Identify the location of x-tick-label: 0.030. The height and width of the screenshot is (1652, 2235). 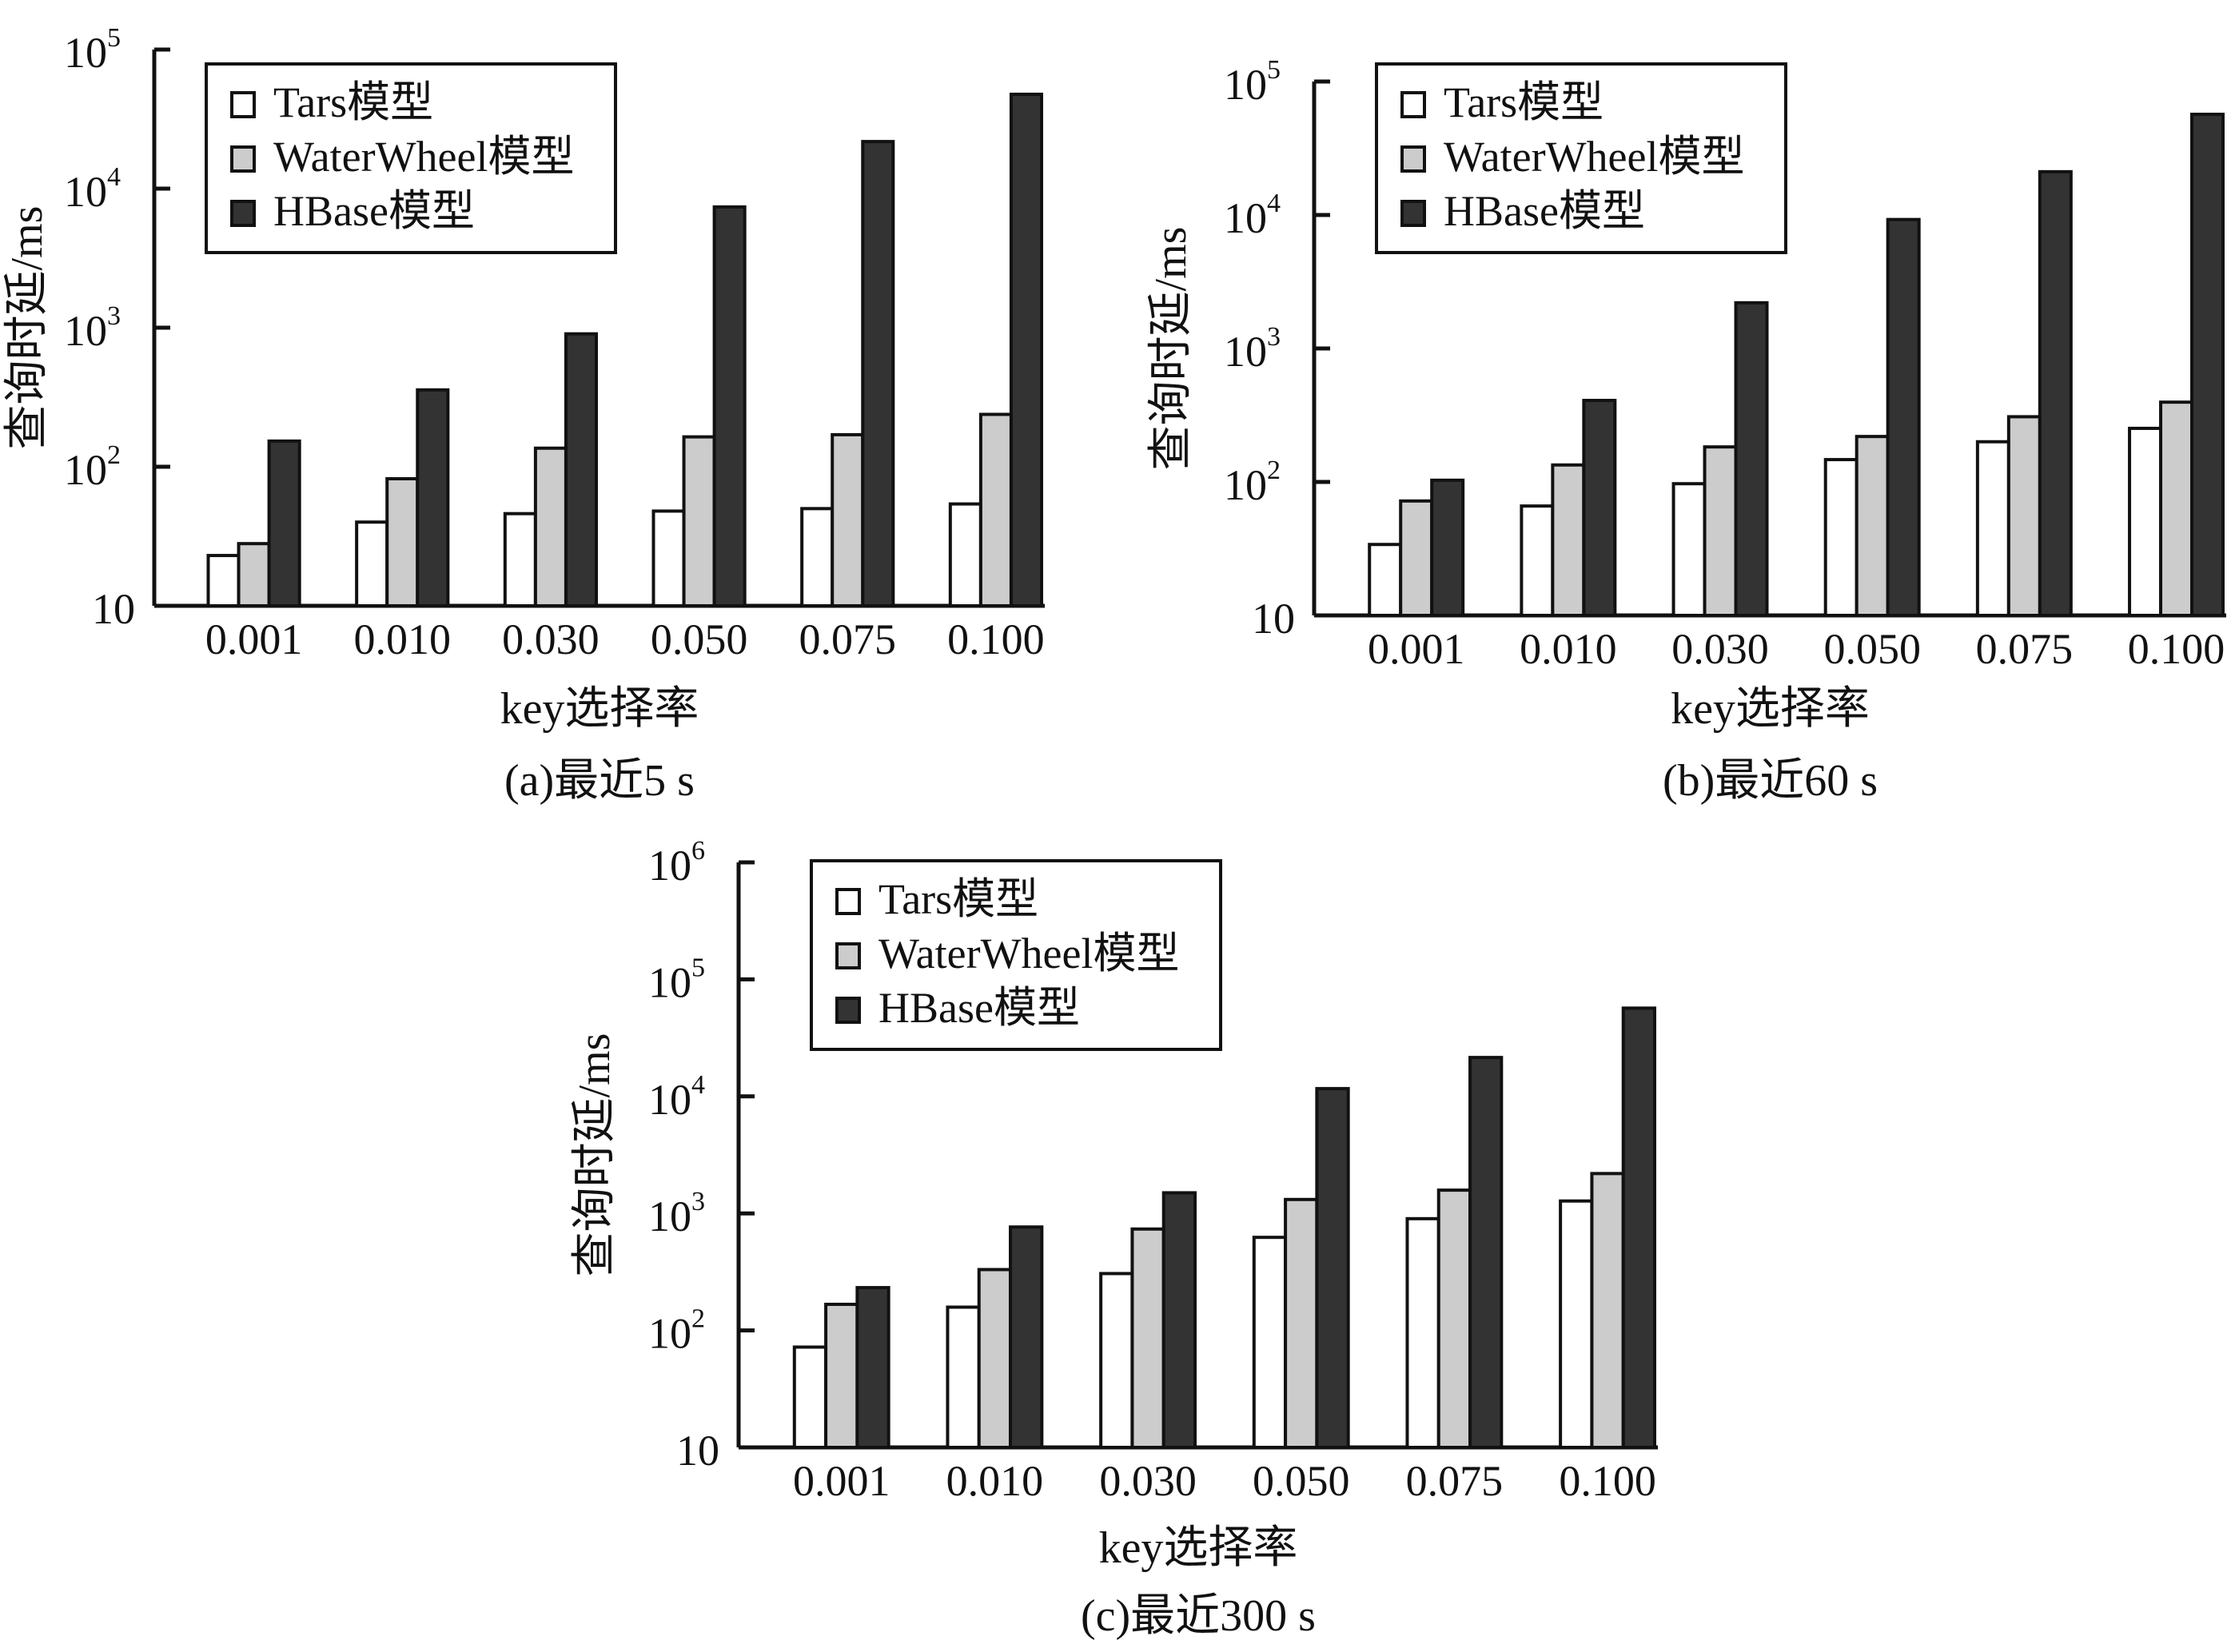
(551, 639).